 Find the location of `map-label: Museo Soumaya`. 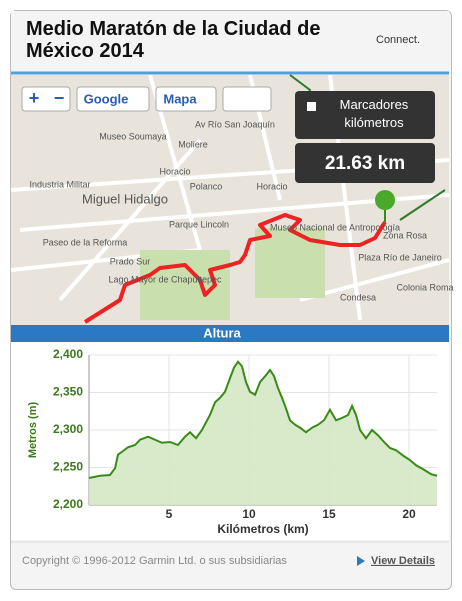

map-label: Museo Soumaya is located at coordinates (133, 136).